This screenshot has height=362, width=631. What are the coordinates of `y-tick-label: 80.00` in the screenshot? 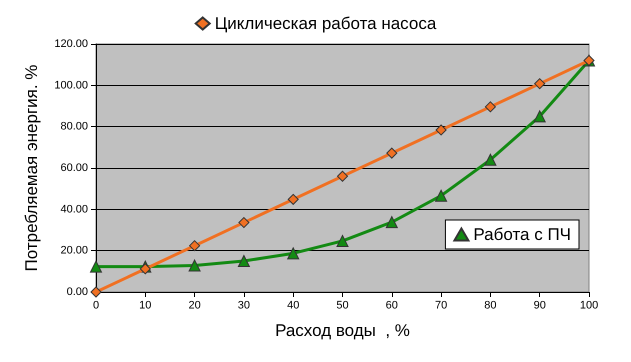 It's located at (74, 126).